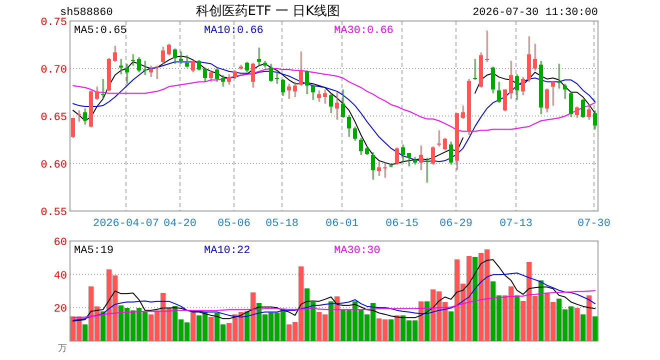 The image size is (660, 360). What do you see at coordinates (62, 349) in the screenshot?
I see `y-axis-title: 万` at bounding box center [62, 349].